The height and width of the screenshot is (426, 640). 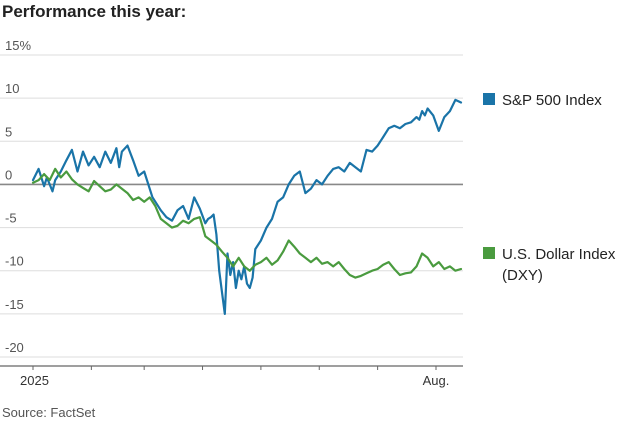 What do you see at coordinates (489, 99) in the screenshot?
I see `legend-swatch-sp500` at bounding box center [489, 99].